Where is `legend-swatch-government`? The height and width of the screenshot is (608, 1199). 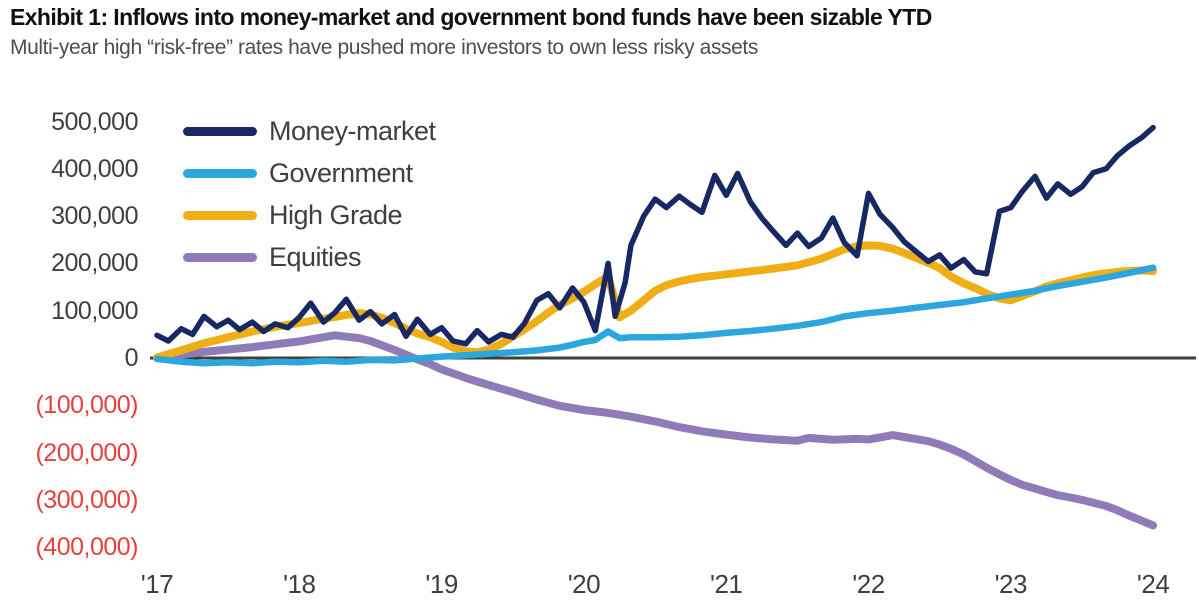
legend-swatch-government is located at coordinates (220, 173).